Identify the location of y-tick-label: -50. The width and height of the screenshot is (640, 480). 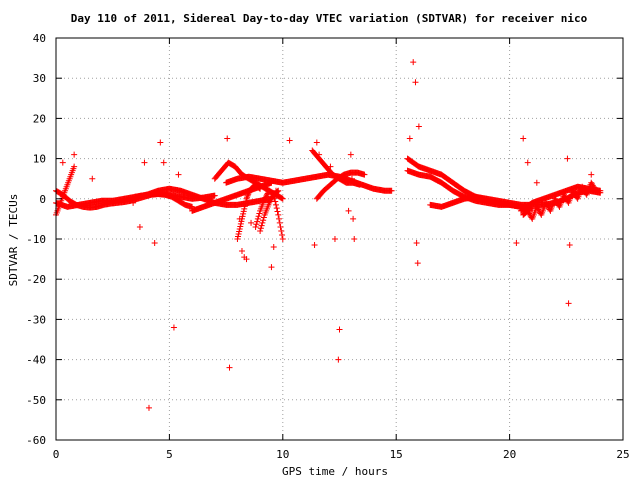
(36, 400).